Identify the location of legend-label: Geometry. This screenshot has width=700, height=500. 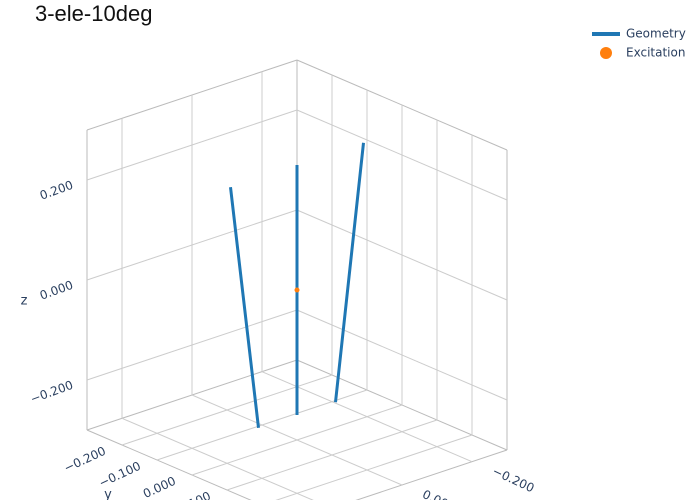
(656, 34).